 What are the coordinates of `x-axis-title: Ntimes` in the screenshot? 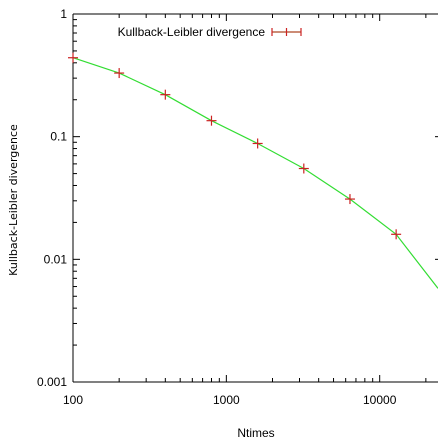 It's located at (255, 433).